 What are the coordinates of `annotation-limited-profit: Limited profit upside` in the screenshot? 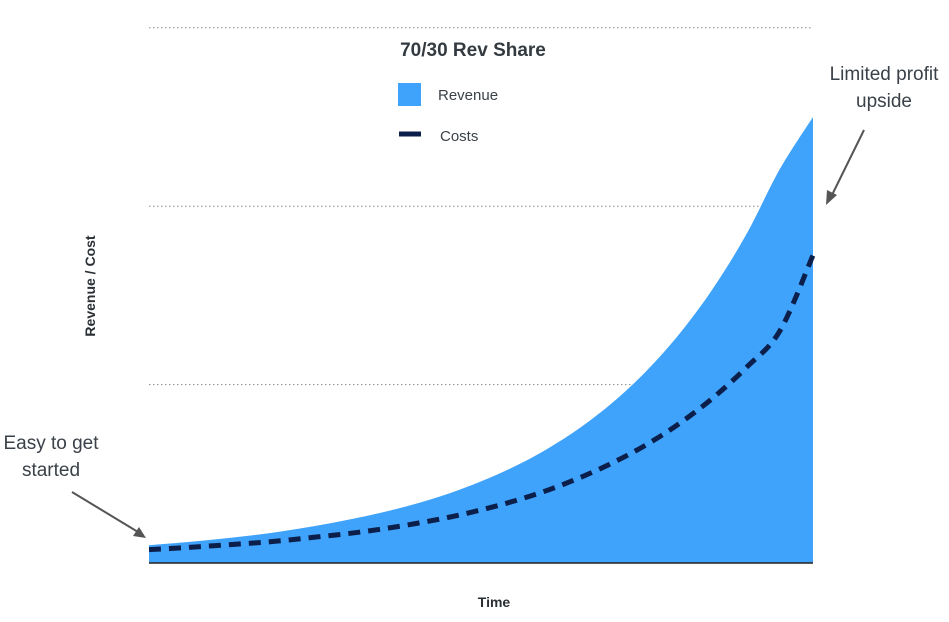 It's located at (882, 134).